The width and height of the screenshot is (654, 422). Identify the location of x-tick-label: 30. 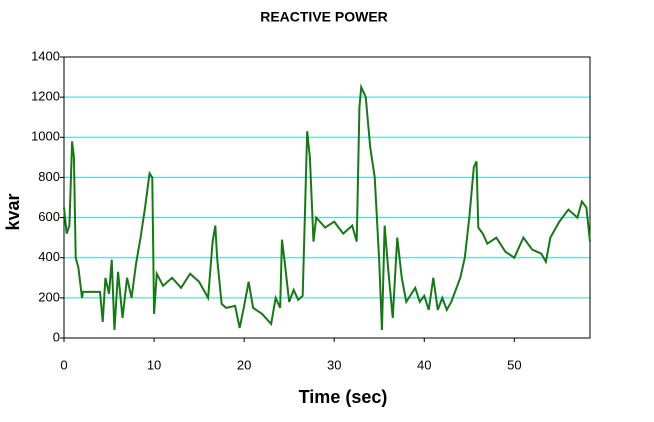
(334, 364).